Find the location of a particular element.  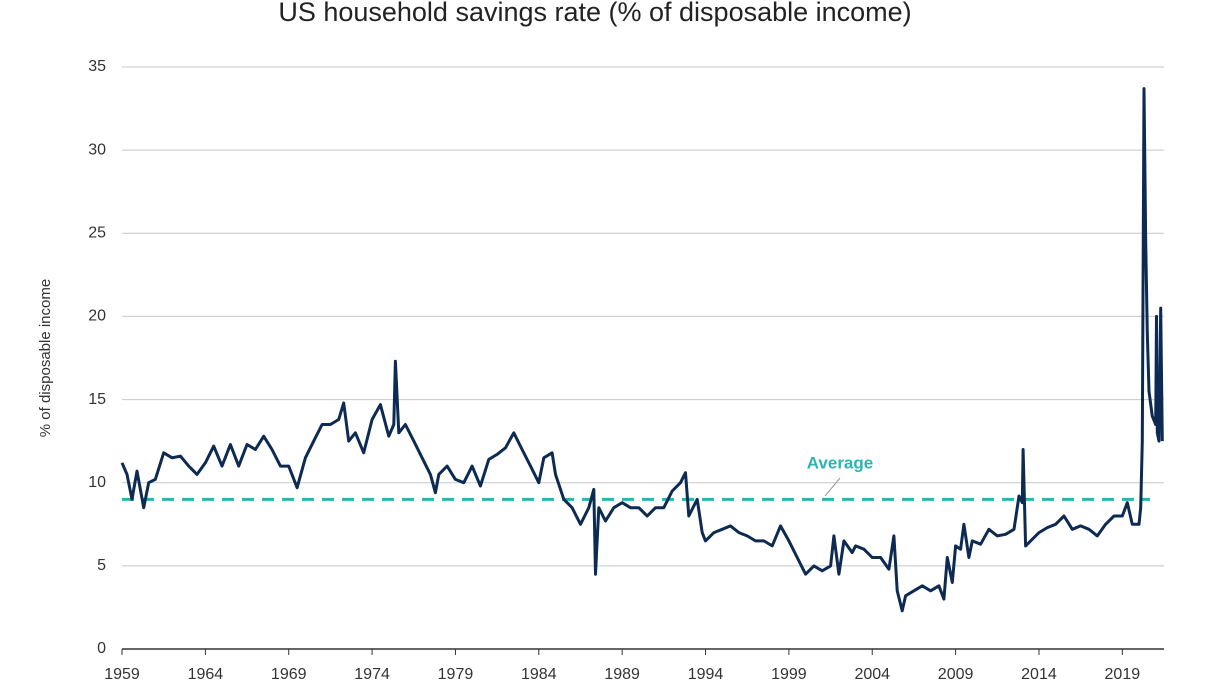

x-tick-label: 1969 is located at coordinates (289, 674).